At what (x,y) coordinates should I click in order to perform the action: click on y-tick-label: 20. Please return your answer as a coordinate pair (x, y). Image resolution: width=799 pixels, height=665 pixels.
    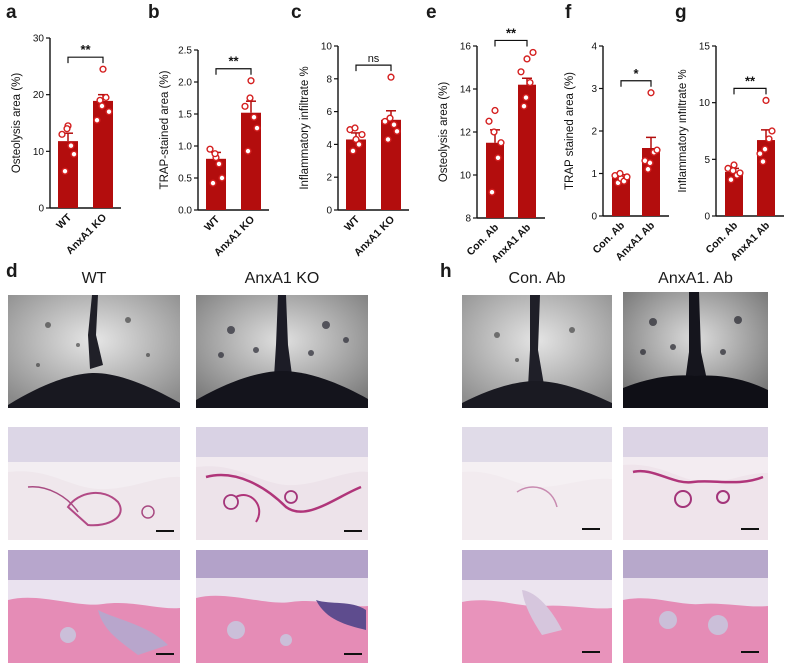
    Looking at the image, I should click on (39, 95).